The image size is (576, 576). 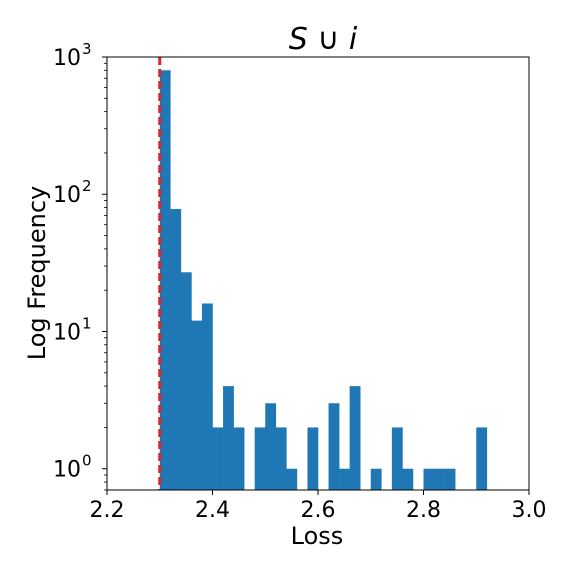 What do you see at coordinates (317, 536) in the screenshot?
I see `x-axis-label: Loss` at bounding box center [317, 536].